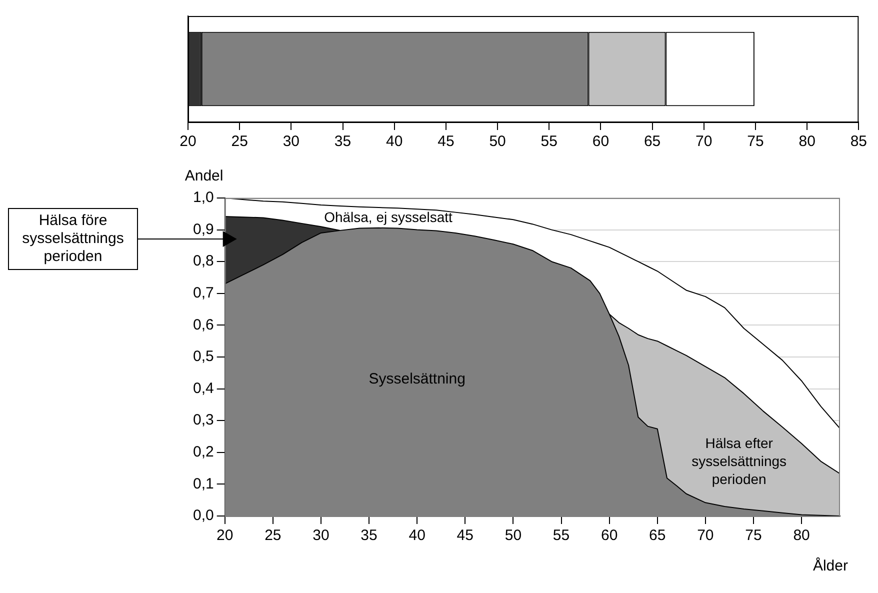 The height and width of the screenshot is (593, 878). What do you see at coordinates (739, 460) in the screenshot?
I see `series-label: Hälsa efter sysselsättnings perioden` at bounding box center [739, 460].